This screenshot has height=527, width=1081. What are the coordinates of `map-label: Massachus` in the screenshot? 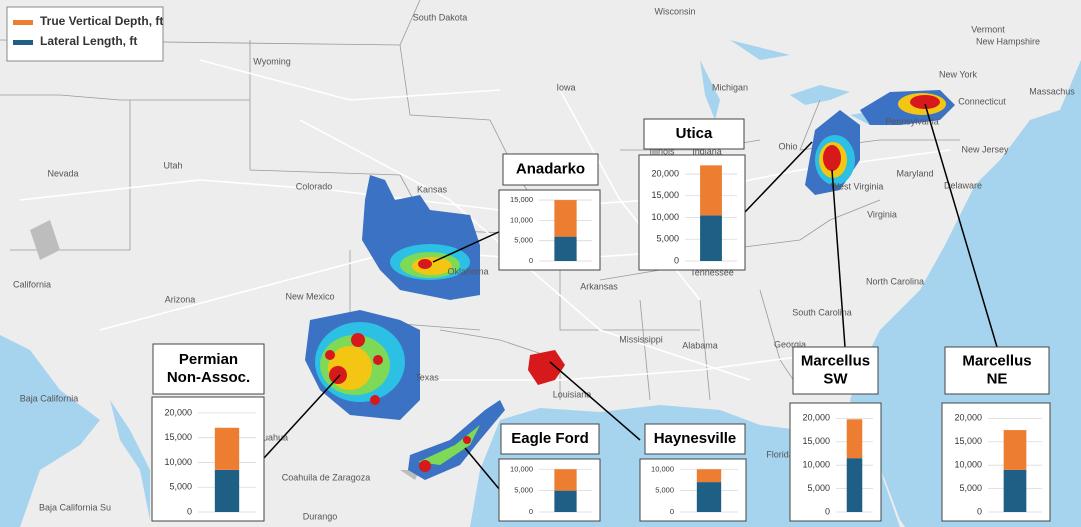 It's located at (1052, 91).